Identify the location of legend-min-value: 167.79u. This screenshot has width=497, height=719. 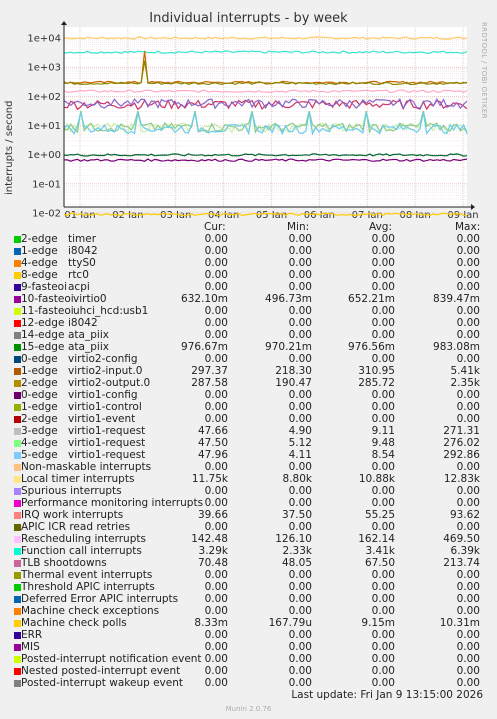
(290, 623).